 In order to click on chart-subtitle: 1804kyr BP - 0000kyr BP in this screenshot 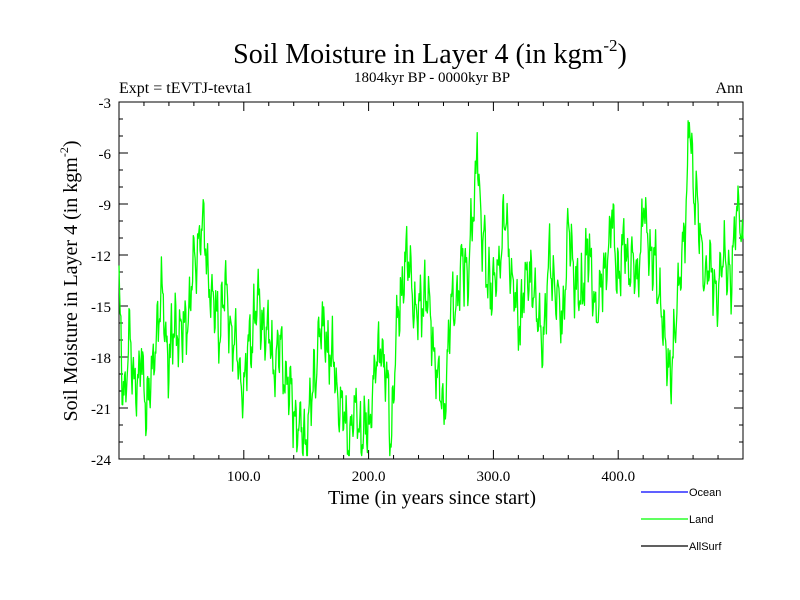, I will do `click(432, 78)`.